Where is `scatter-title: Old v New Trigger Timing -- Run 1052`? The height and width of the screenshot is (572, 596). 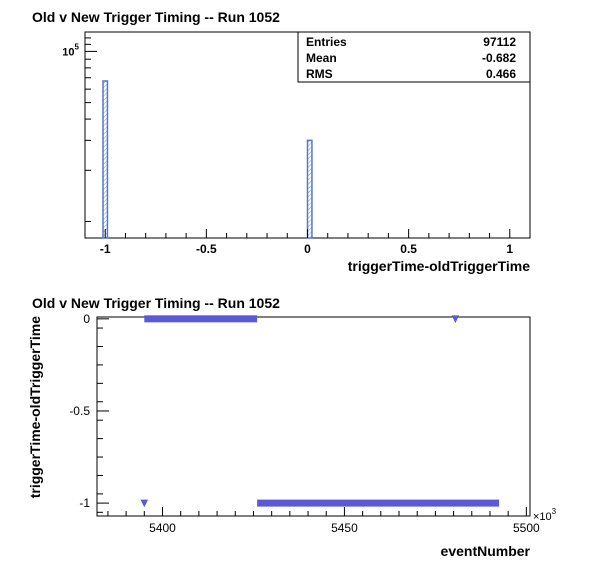 scatter-title: Old v New Trigger Timing -- Run 1052 is located at coordinates (156, 303).